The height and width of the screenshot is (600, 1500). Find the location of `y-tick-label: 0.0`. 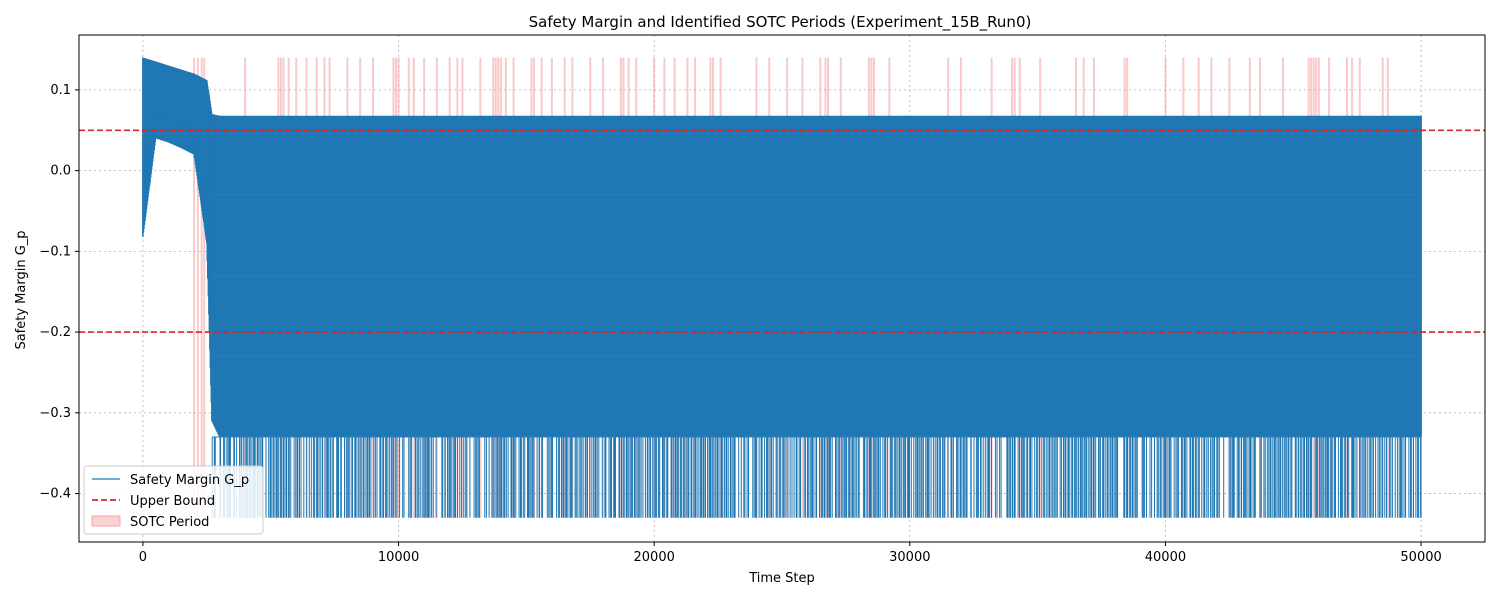

y-tick-label: 0.0 is located at coordinates (60, 171).